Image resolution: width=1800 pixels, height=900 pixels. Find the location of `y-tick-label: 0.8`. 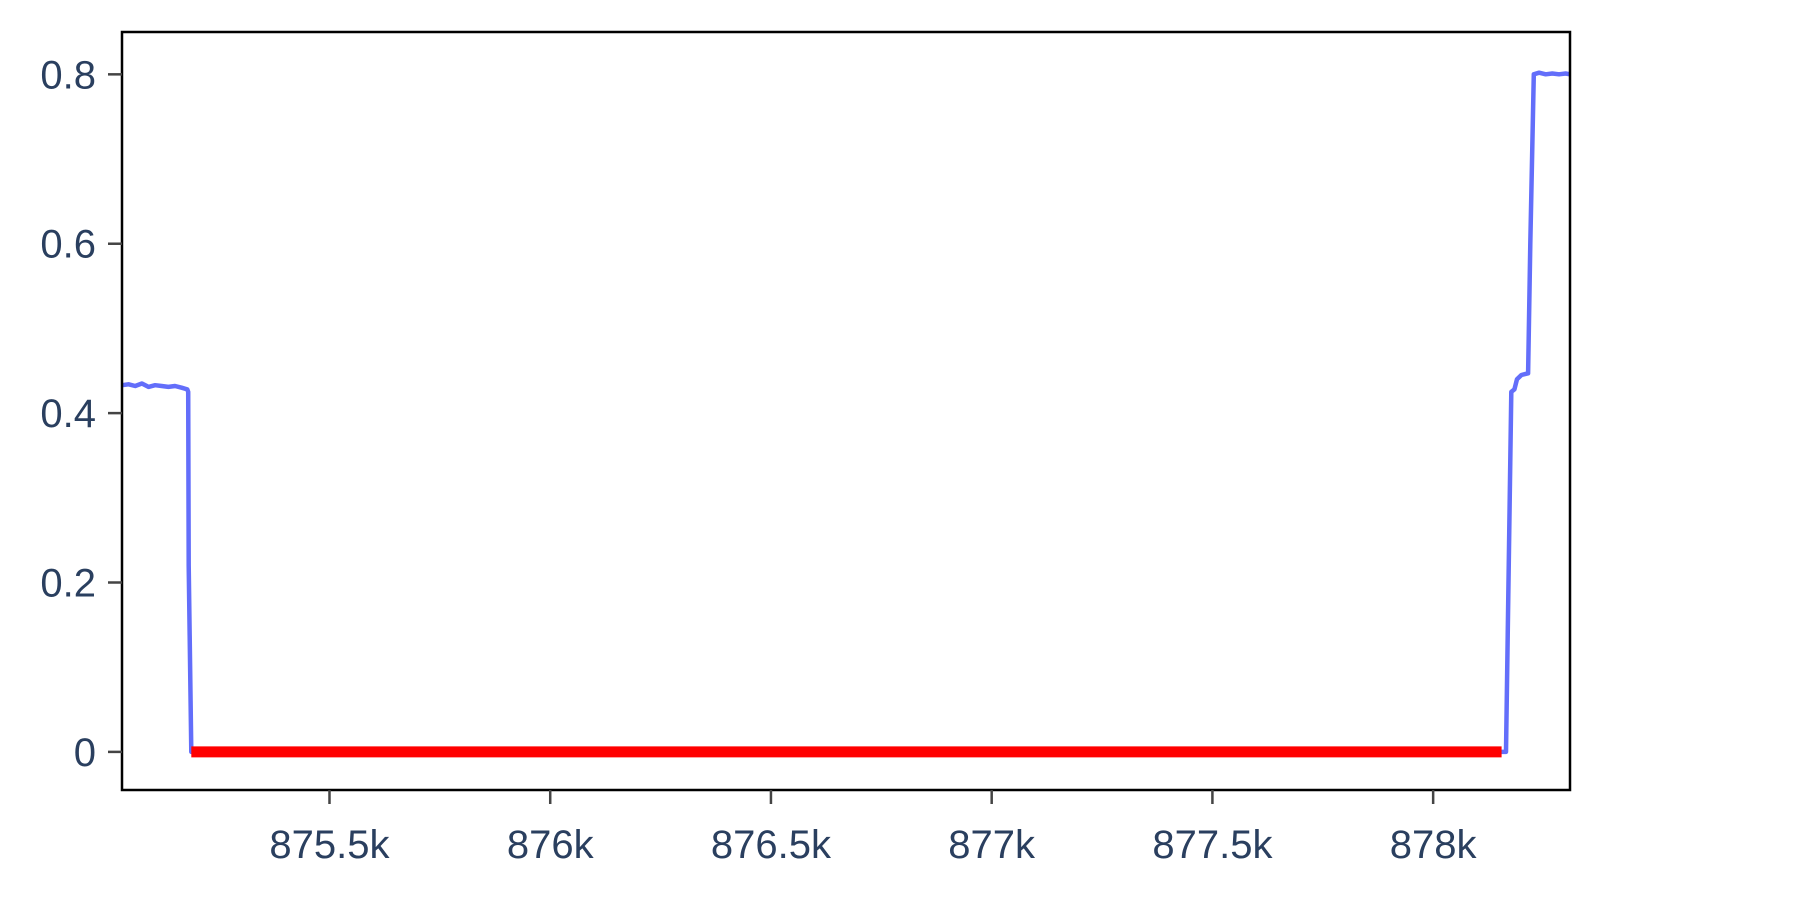

y-tick-label: 0.8 is located at coordinates (68, 75).